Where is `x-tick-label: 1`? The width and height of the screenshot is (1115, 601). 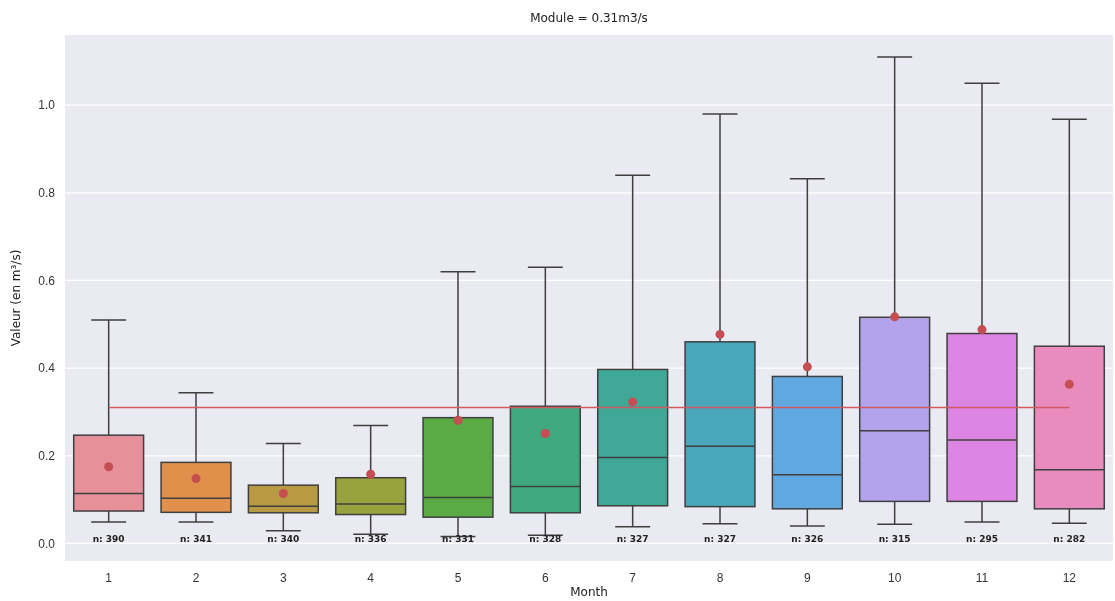 x-tick-label: 1 is located at coordinates (109, 577).